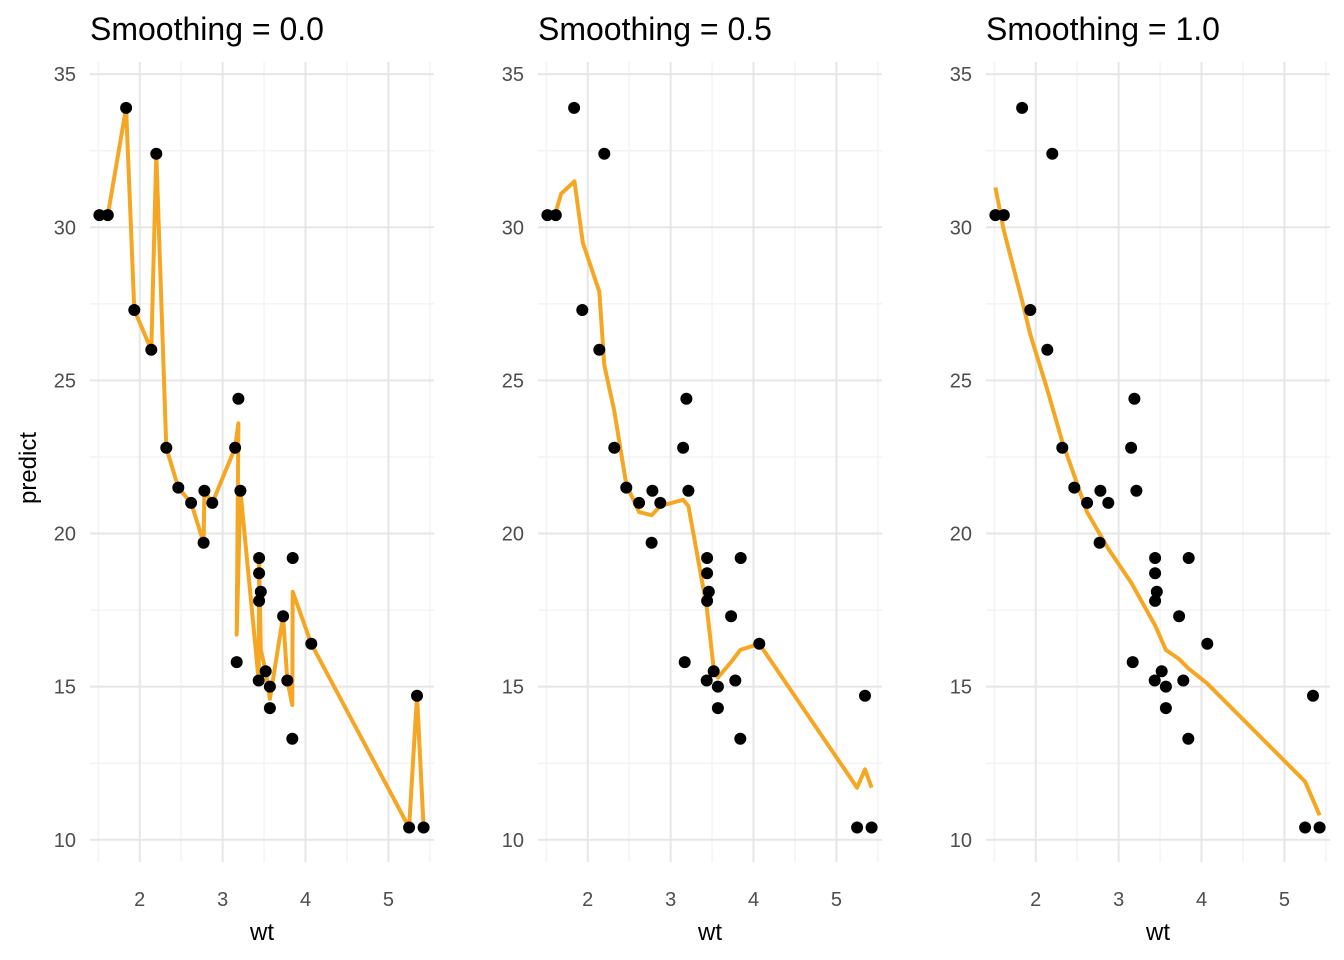  Describe the element at coordinates (1103, 29) in the screenshot. I see `panel-title: Smoothing = 1.0` at that location.